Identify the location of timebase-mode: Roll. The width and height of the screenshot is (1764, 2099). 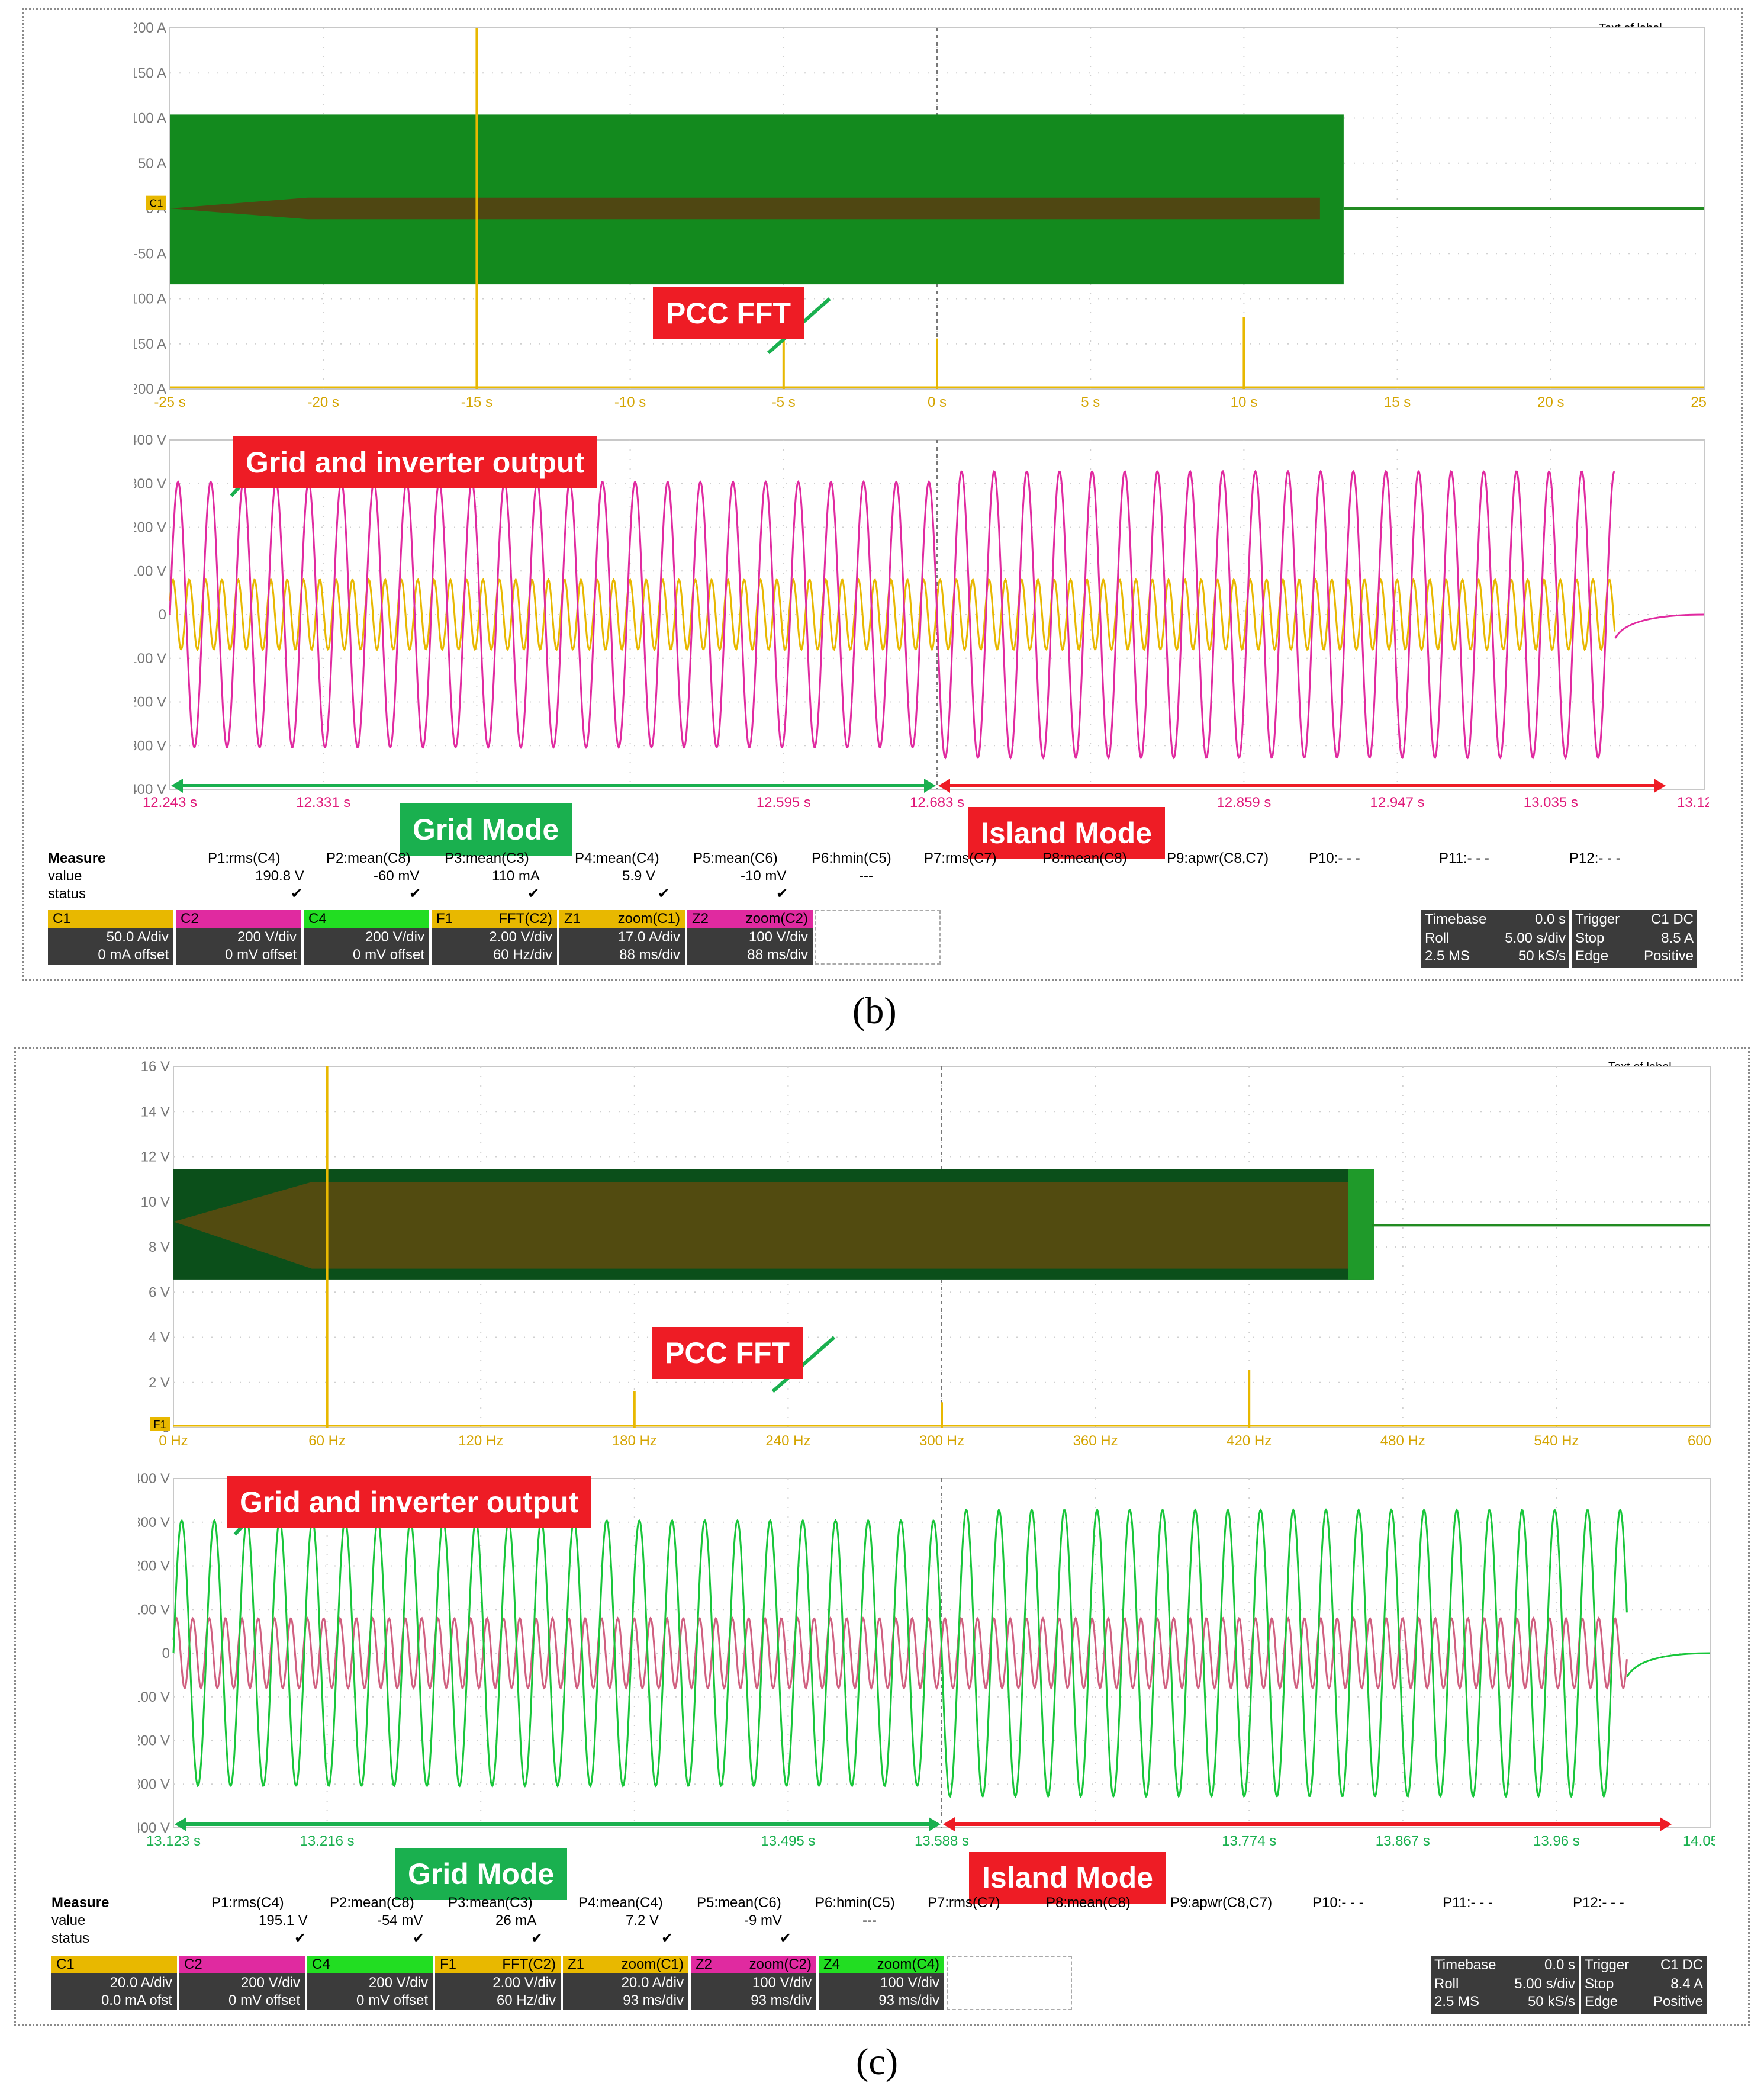
(1447, 1984).